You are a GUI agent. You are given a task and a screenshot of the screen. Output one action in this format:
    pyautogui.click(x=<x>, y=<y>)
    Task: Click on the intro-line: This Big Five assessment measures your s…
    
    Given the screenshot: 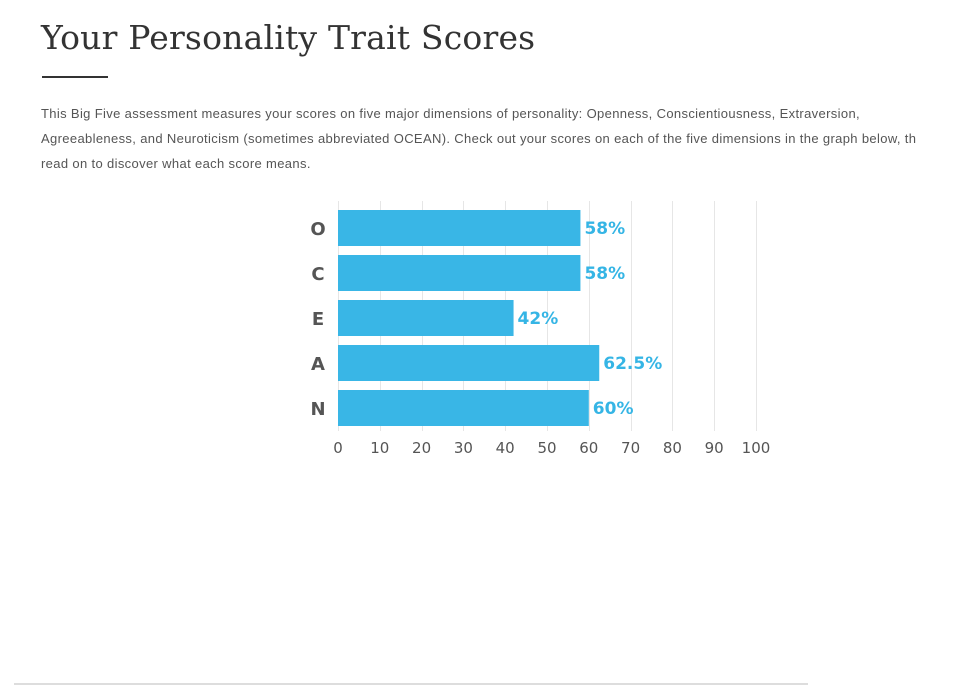 What is the action you would take?
    pyautogui.click(x=450, y=113)
    